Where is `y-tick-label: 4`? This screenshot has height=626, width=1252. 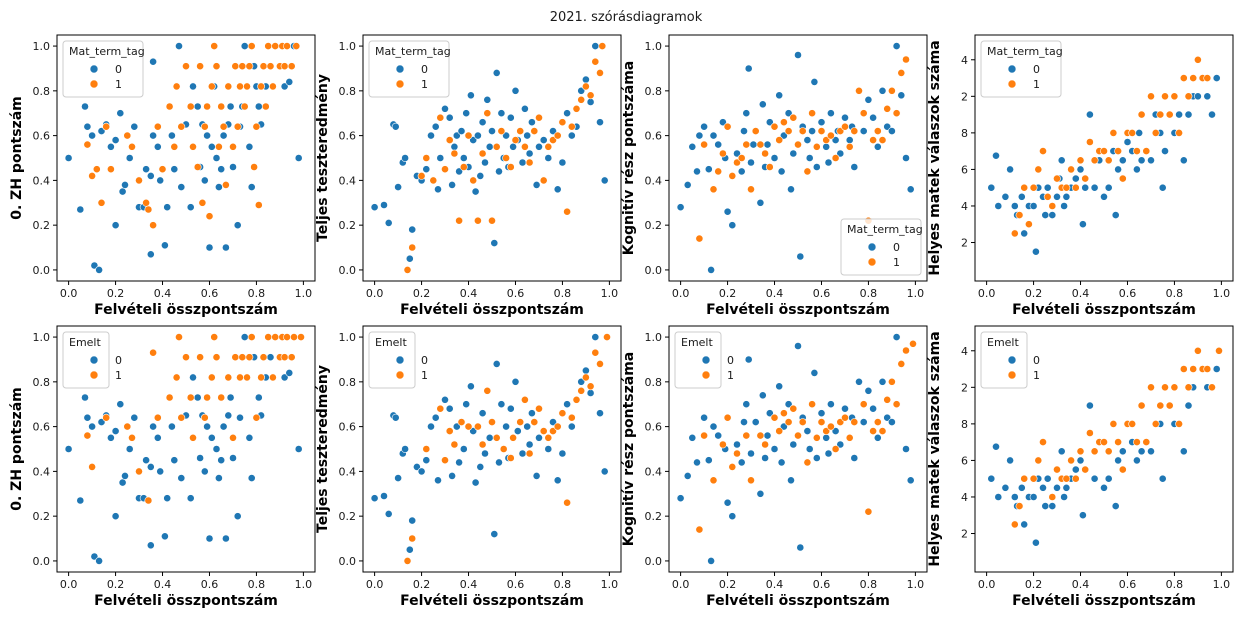 y-tick-label: 4 is located at coordinates (964, 351).